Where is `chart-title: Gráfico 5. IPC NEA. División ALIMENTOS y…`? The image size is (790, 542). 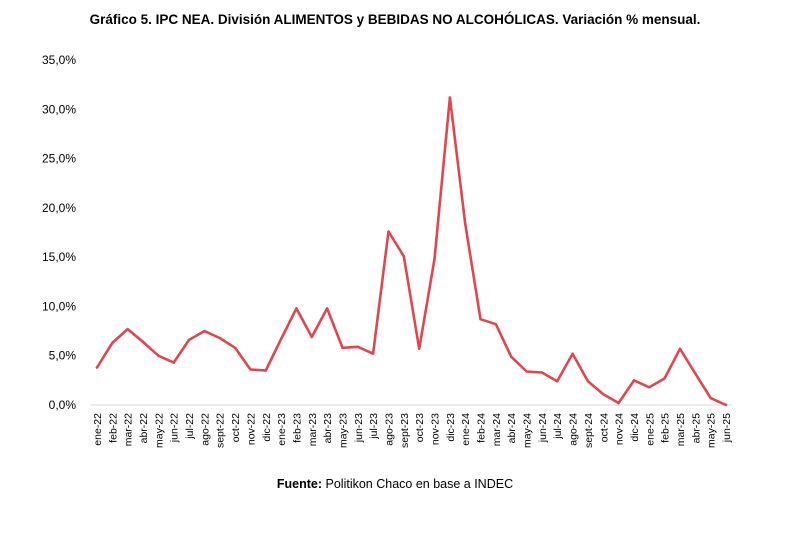 chart-title: Gráfico 5. IPC NEA. División ALIMENTOS y… is located at coordinates (395, 19).